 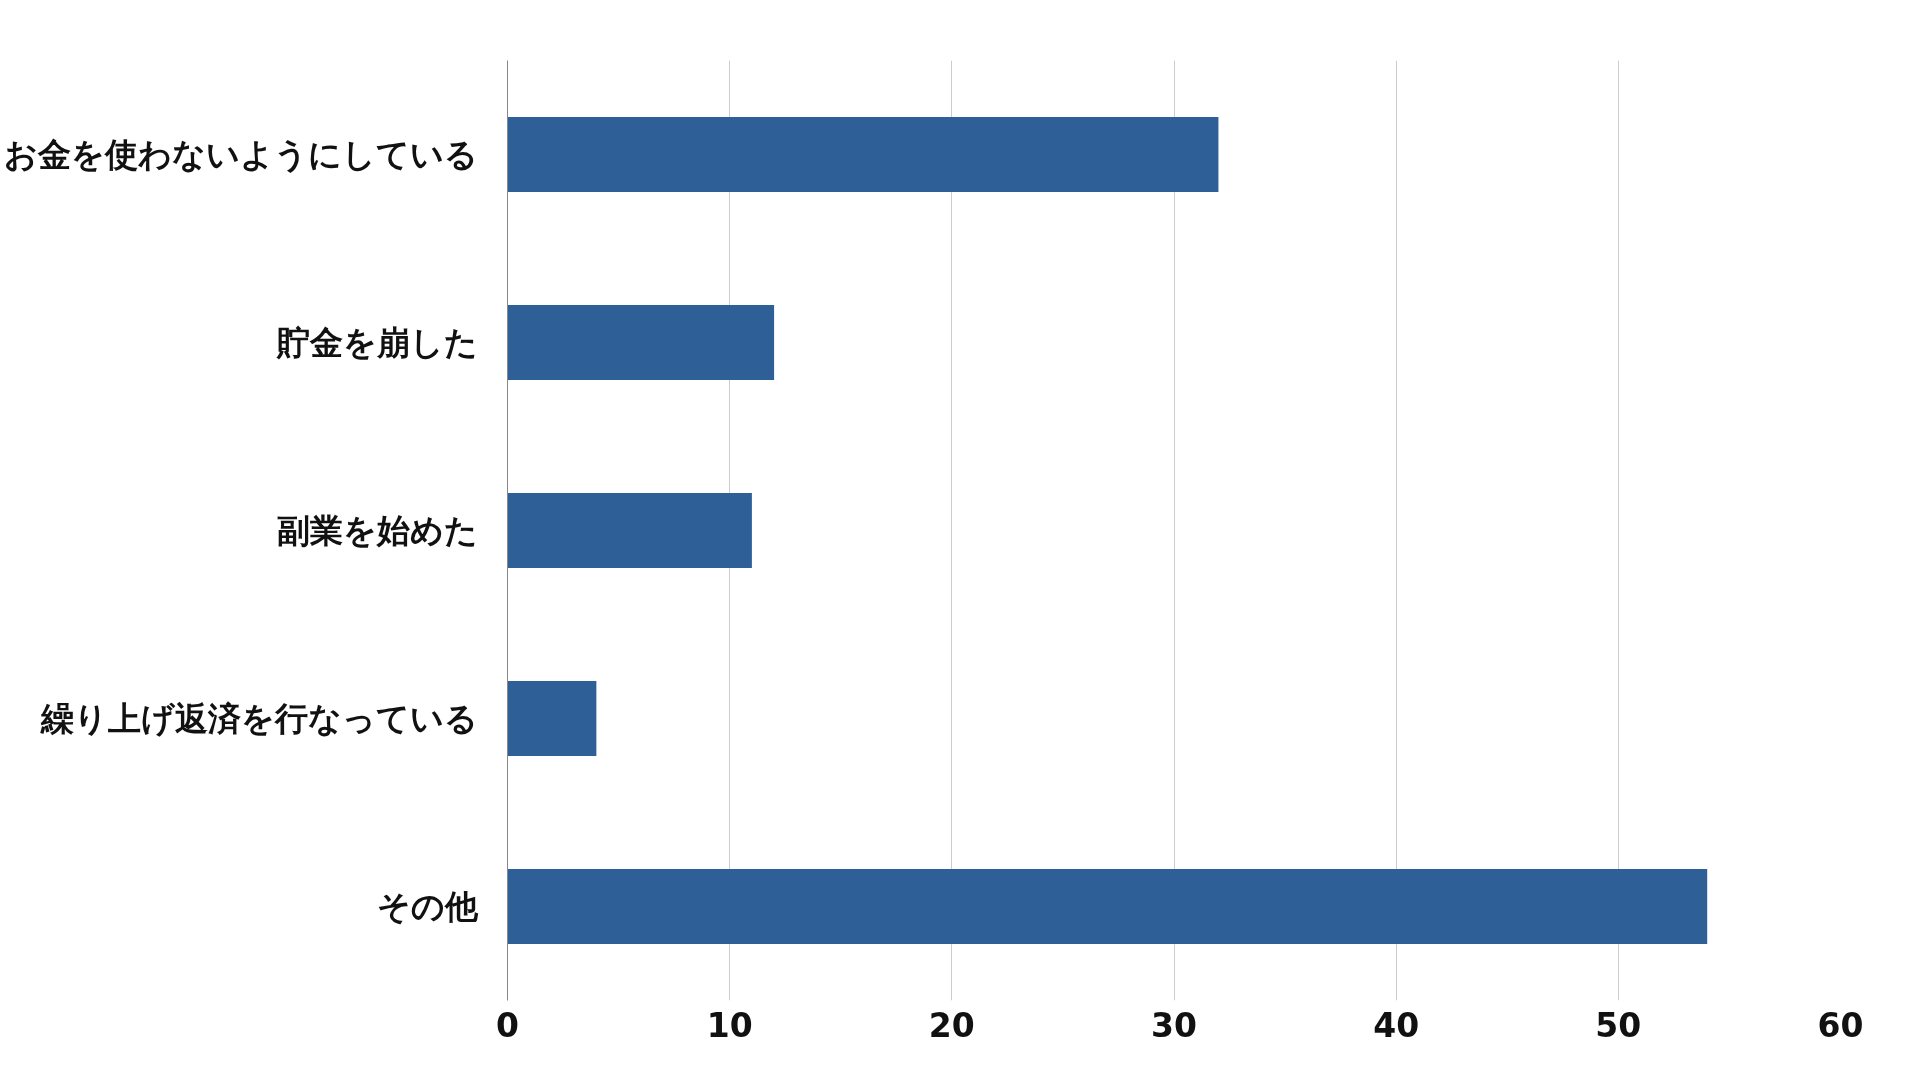 What do you see at coordinates (377, 530) in the screenshot?
I see `y-tick-label: 副業を始めた` at bounding box center [377, 530].